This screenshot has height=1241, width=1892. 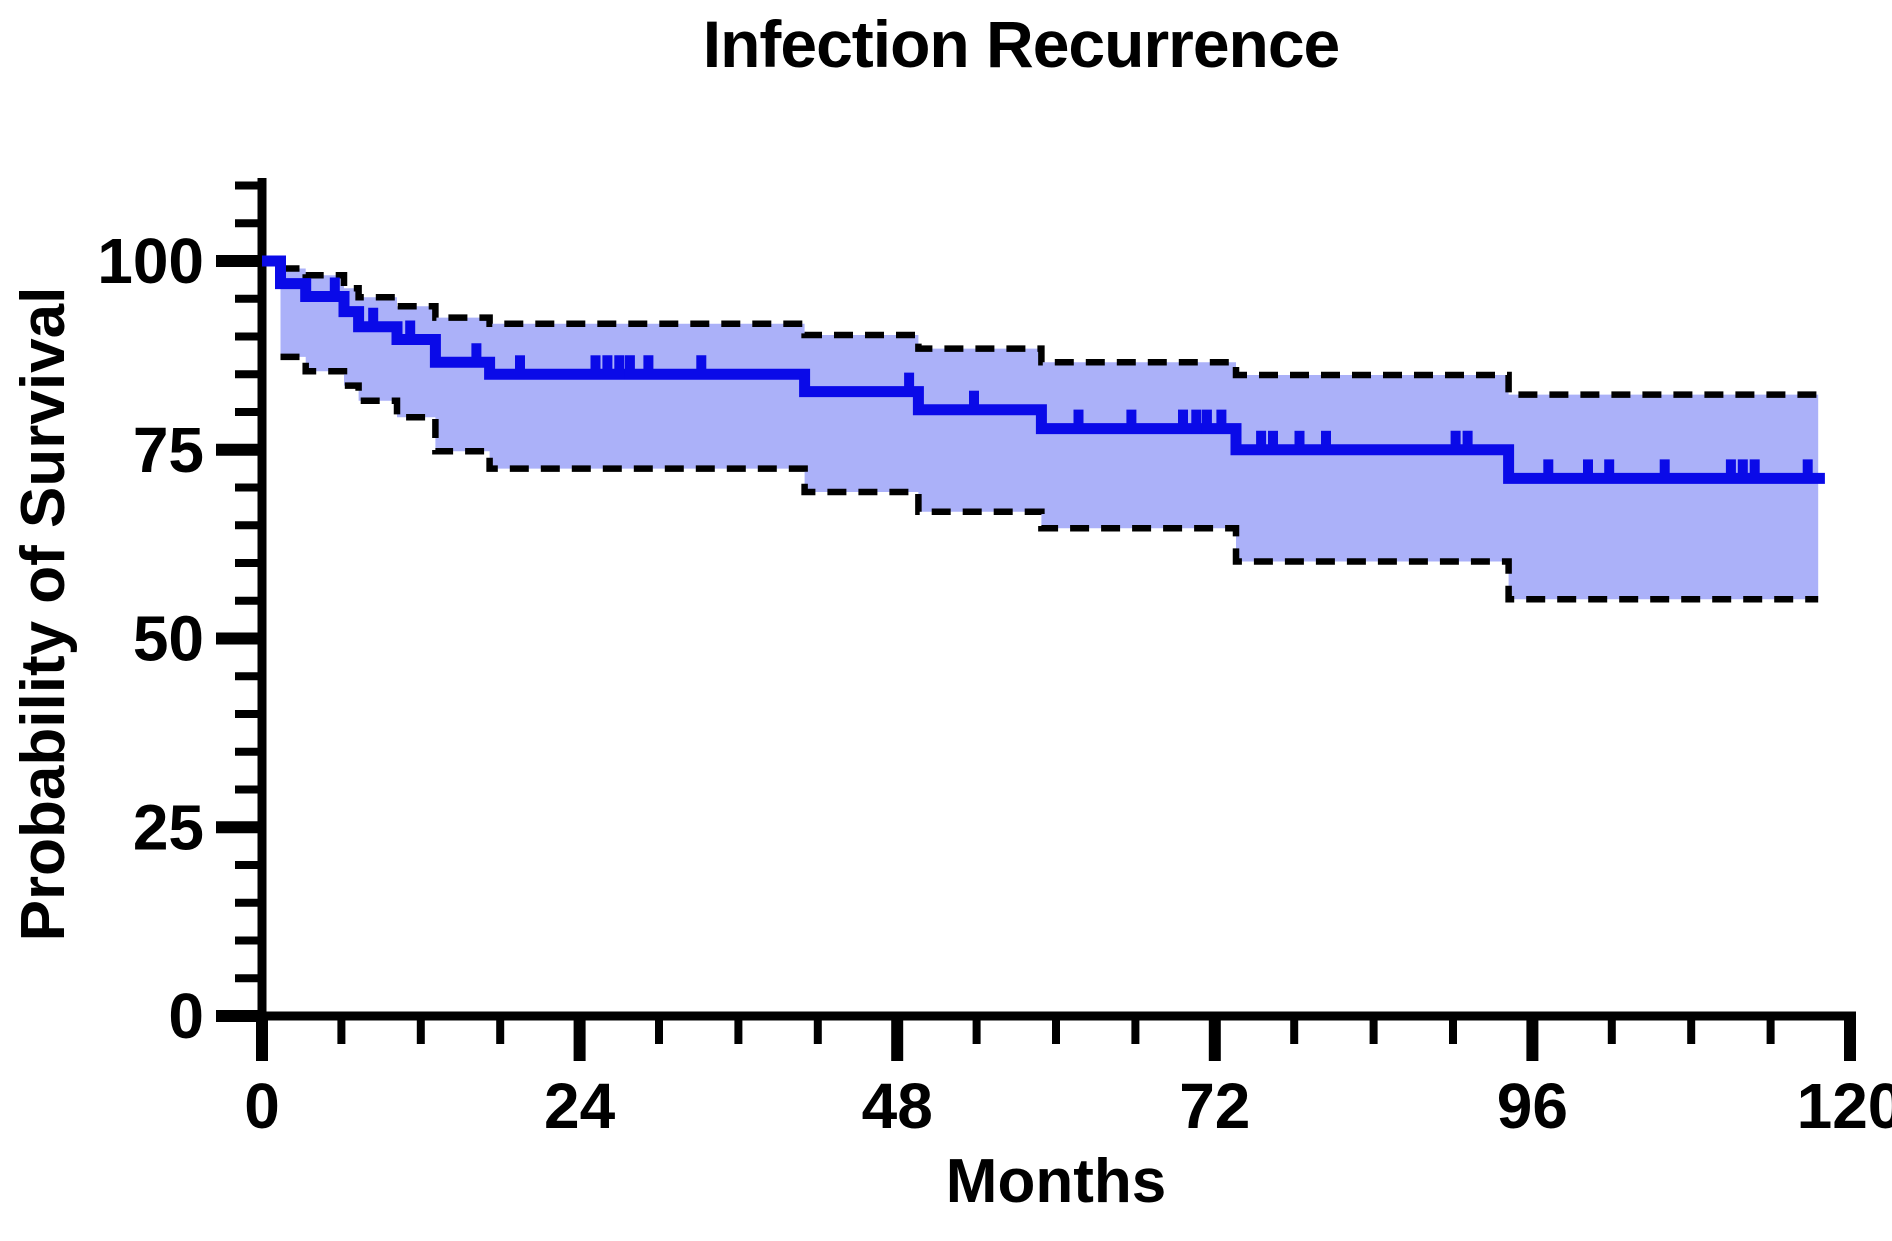 I want to click on x-axis-title: Months, so click(x=1056, y=1181).